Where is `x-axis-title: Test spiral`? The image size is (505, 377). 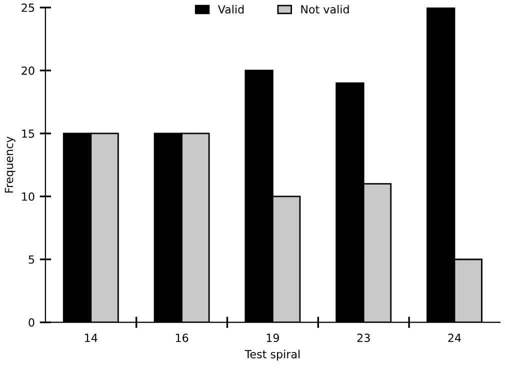 x-axis-title: Test spiral is located at coordinates (272, 355).